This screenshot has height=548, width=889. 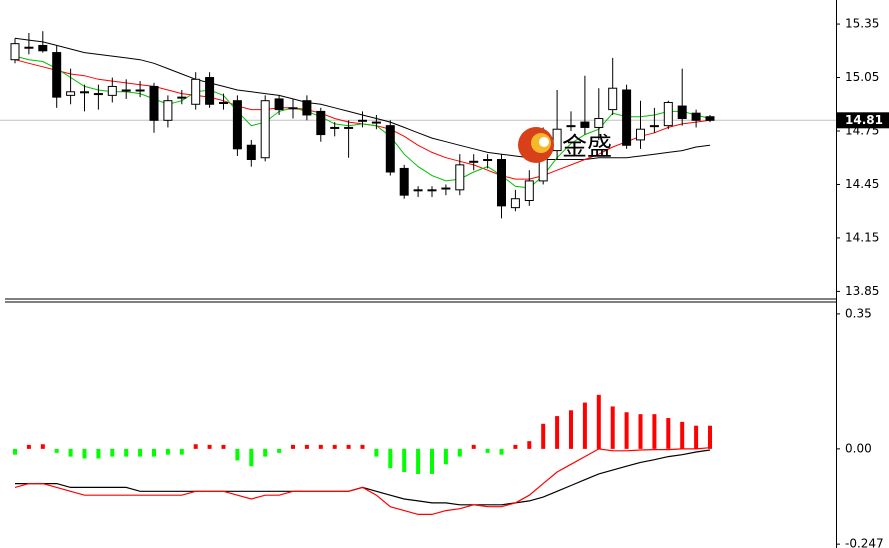 What do you see at coordinates (862, 77) in the screenshot?
I see `y-tick-label: 15.05` at bounding box center [862, 77].